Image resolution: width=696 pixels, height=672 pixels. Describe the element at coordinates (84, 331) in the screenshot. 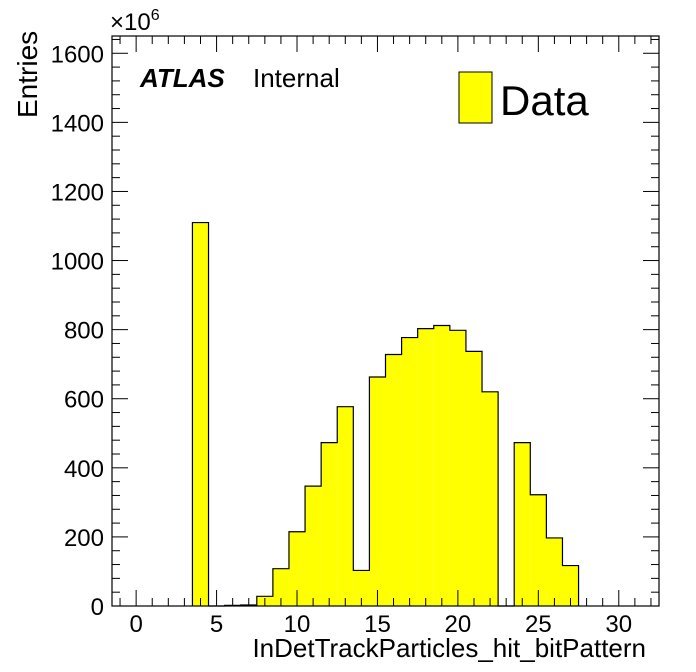

I see `y-tick-label: 800` at that location.